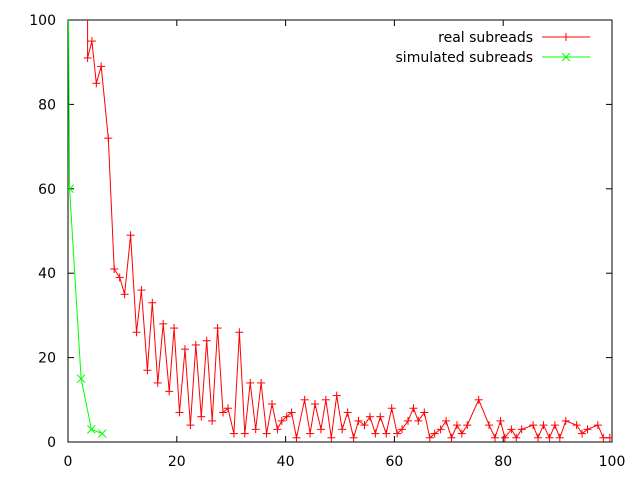  Describe the element at coordinates (612, 462) in the screenshot. I see `x-tick-label: 100` at that location.